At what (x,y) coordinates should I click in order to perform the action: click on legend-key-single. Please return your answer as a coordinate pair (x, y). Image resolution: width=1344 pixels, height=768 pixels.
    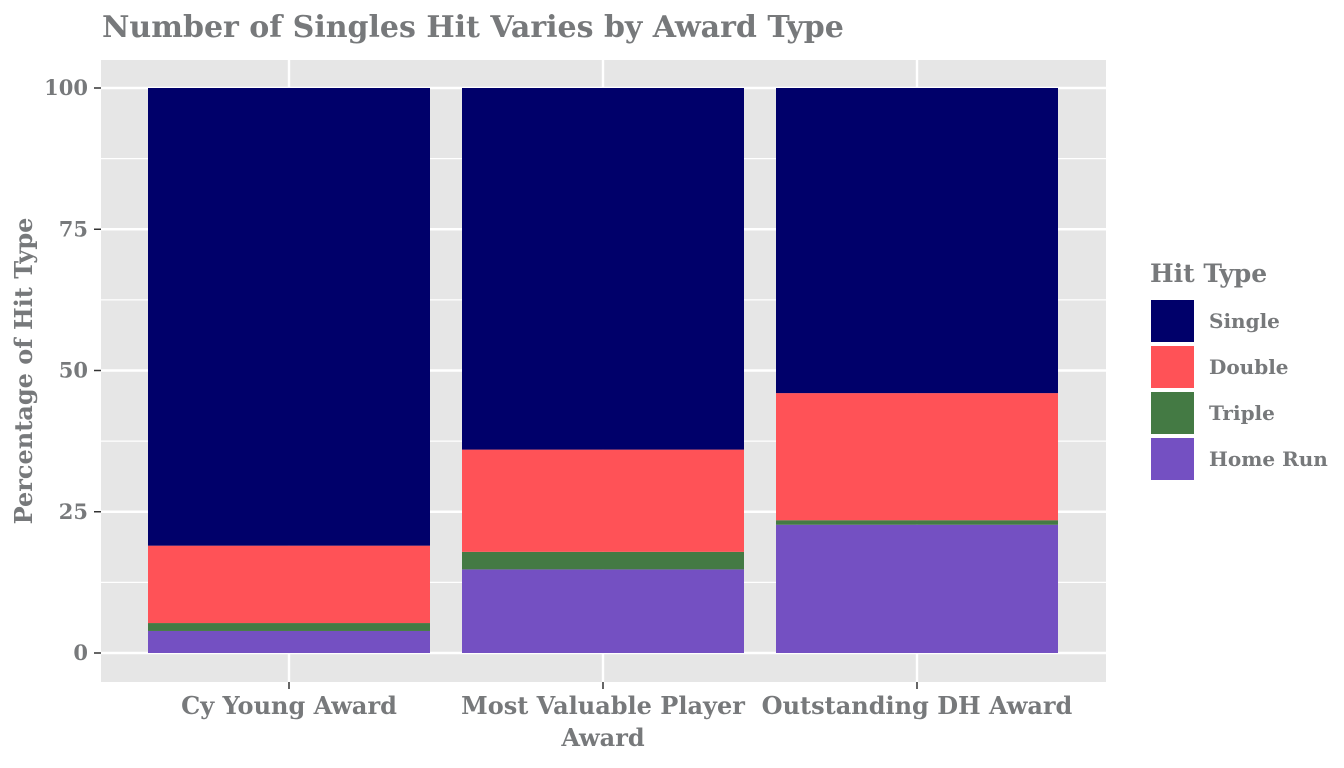
    Looking at the image, I should click on (1172, 321).